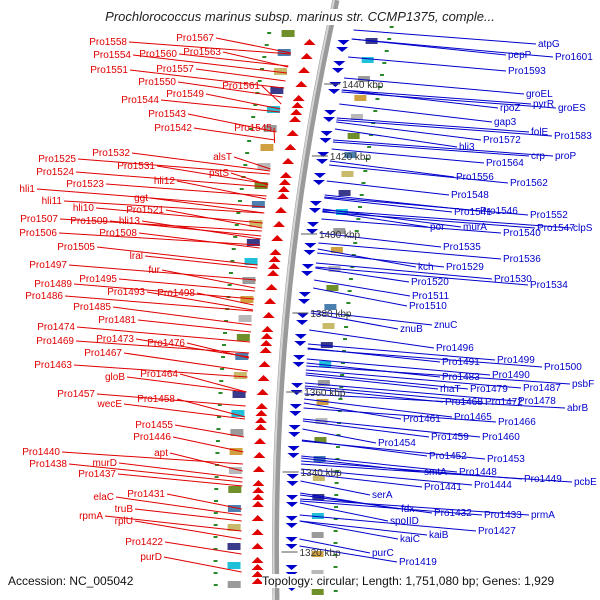 The width and height of the screenshot is (600, 600). What do you see at coordinates (467, 147) in the screenshot?
I see `gene-label-reverse: hli3` at bounding box center [467, 147].